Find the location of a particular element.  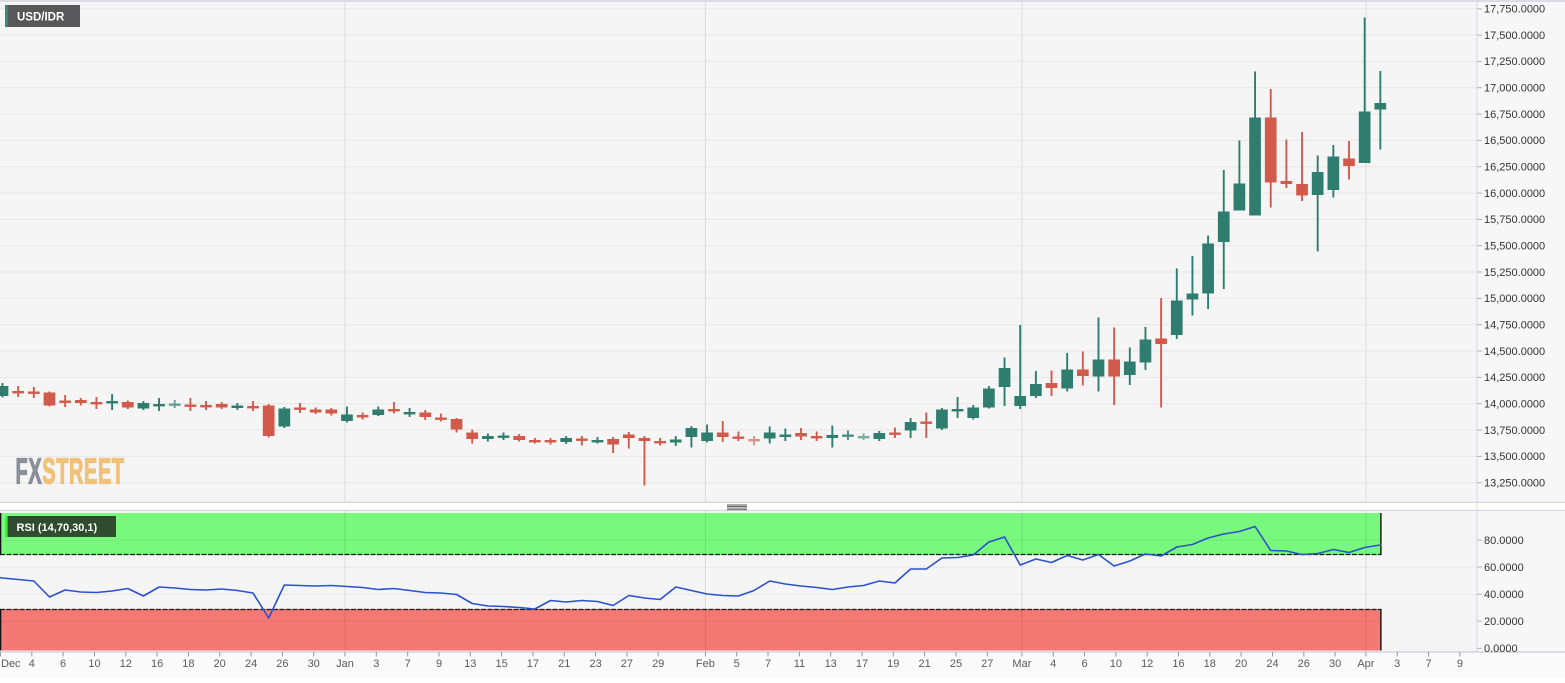

svg-text: 17,750.0000 is located at coordinates (1514, 10).